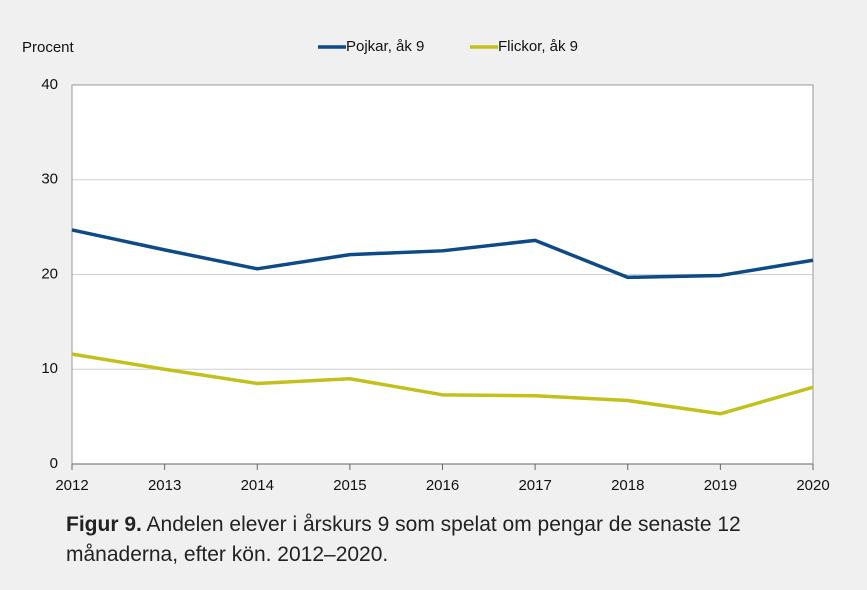 The width and height of the screenshot is (867, 590). Describe the element at coordinates (257, 485) in the screenshot. I see `x-tick-label: 2014` at that location.